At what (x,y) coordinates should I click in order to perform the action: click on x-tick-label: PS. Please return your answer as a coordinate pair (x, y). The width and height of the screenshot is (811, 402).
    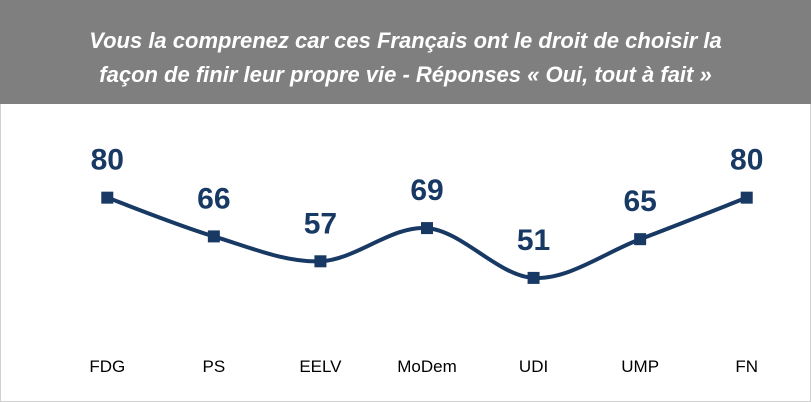
    Looking at the image, I should click on (214, 366).